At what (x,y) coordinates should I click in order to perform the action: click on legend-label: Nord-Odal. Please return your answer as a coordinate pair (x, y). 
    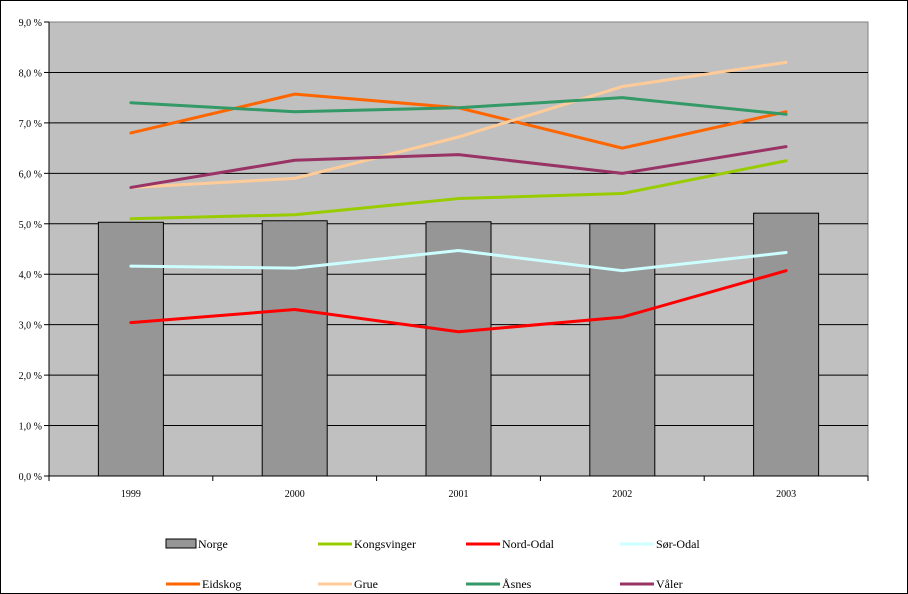
    Looking at the image, I should click on (528, 544).